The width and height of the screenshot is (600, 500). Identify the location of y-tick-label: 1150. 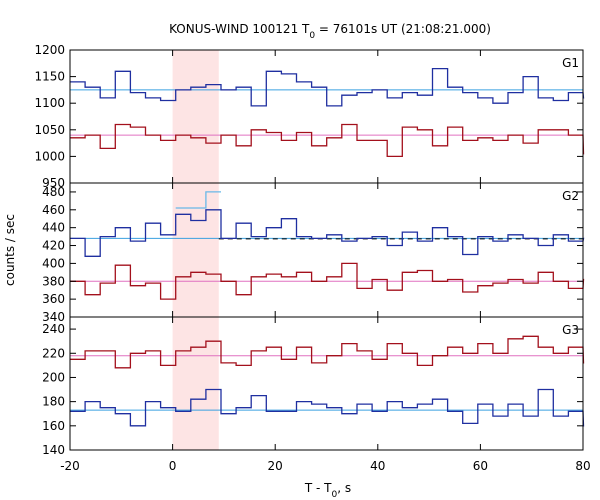
(49, 77).